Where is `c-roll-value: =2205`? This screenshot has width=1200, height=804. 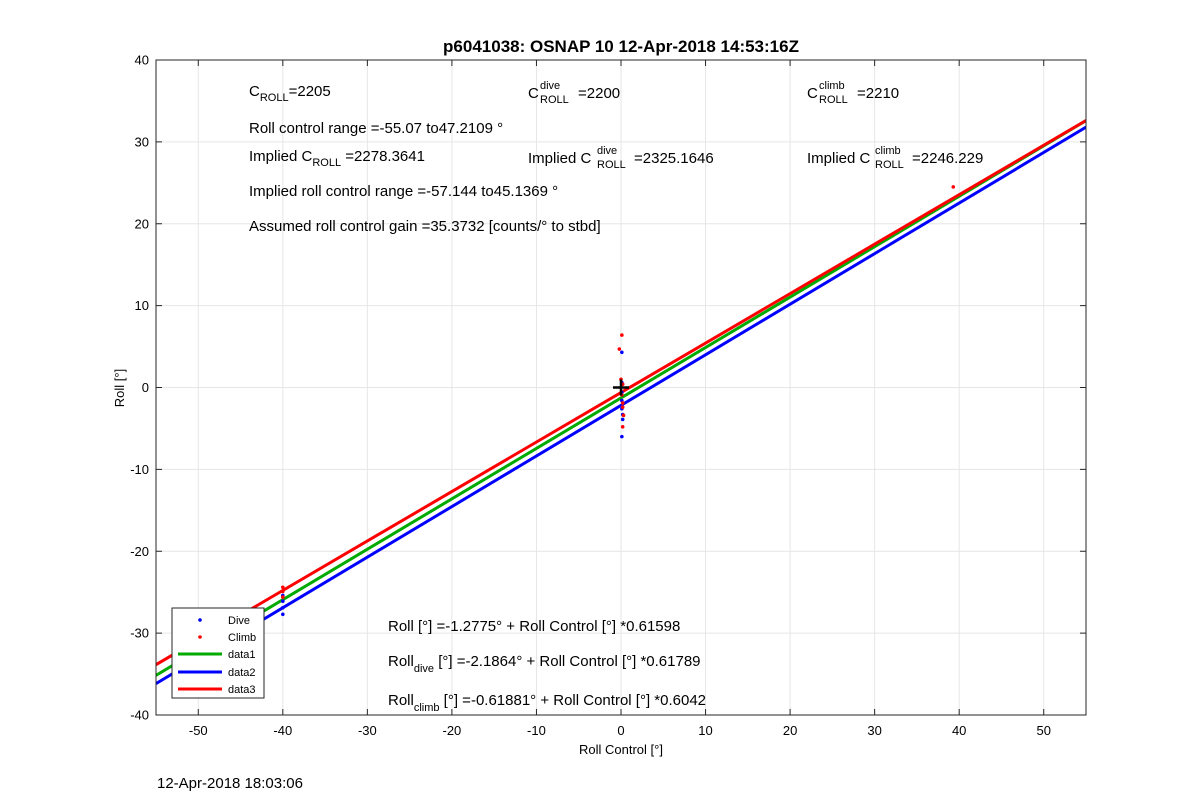 c-roll-value: =2205 is located at coordinates (310, 91).